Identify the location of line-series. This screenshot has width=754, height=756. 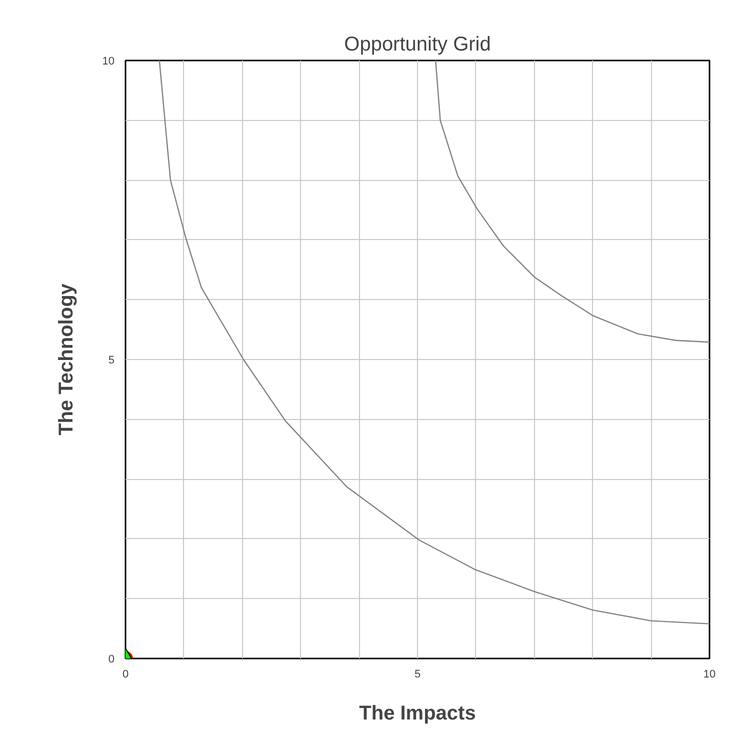
(572, 201).